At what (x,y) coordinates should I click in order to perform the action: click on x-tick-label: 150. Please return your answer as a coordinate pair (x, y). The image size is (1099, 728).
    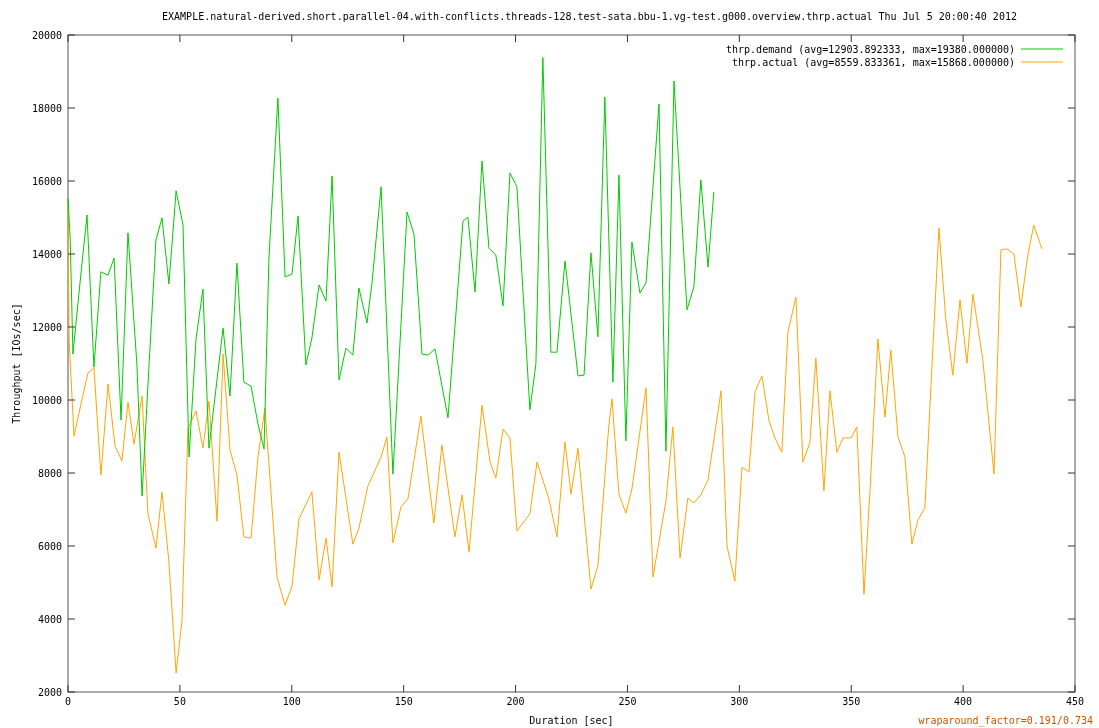
    Looking at the image, I should click on (403, 701).